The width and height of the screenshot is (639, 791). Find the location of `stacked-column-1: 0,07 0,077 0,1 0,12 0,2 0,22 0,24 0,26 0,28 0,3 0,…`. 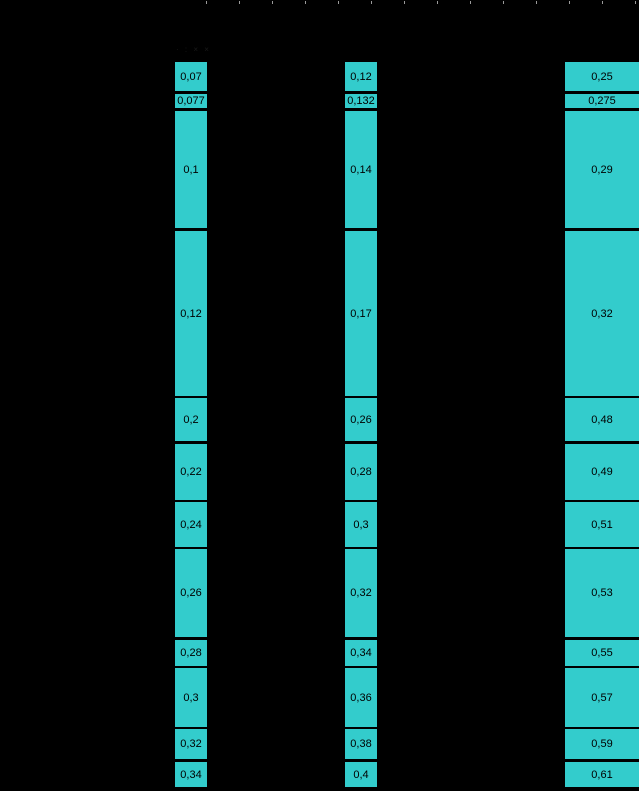

stacked-column-1: 0,07 0,077 0,1 0,12 0,2 0,22 0,24 0,26 0,28 0,3 0,… is located at coordinates (191, 395).